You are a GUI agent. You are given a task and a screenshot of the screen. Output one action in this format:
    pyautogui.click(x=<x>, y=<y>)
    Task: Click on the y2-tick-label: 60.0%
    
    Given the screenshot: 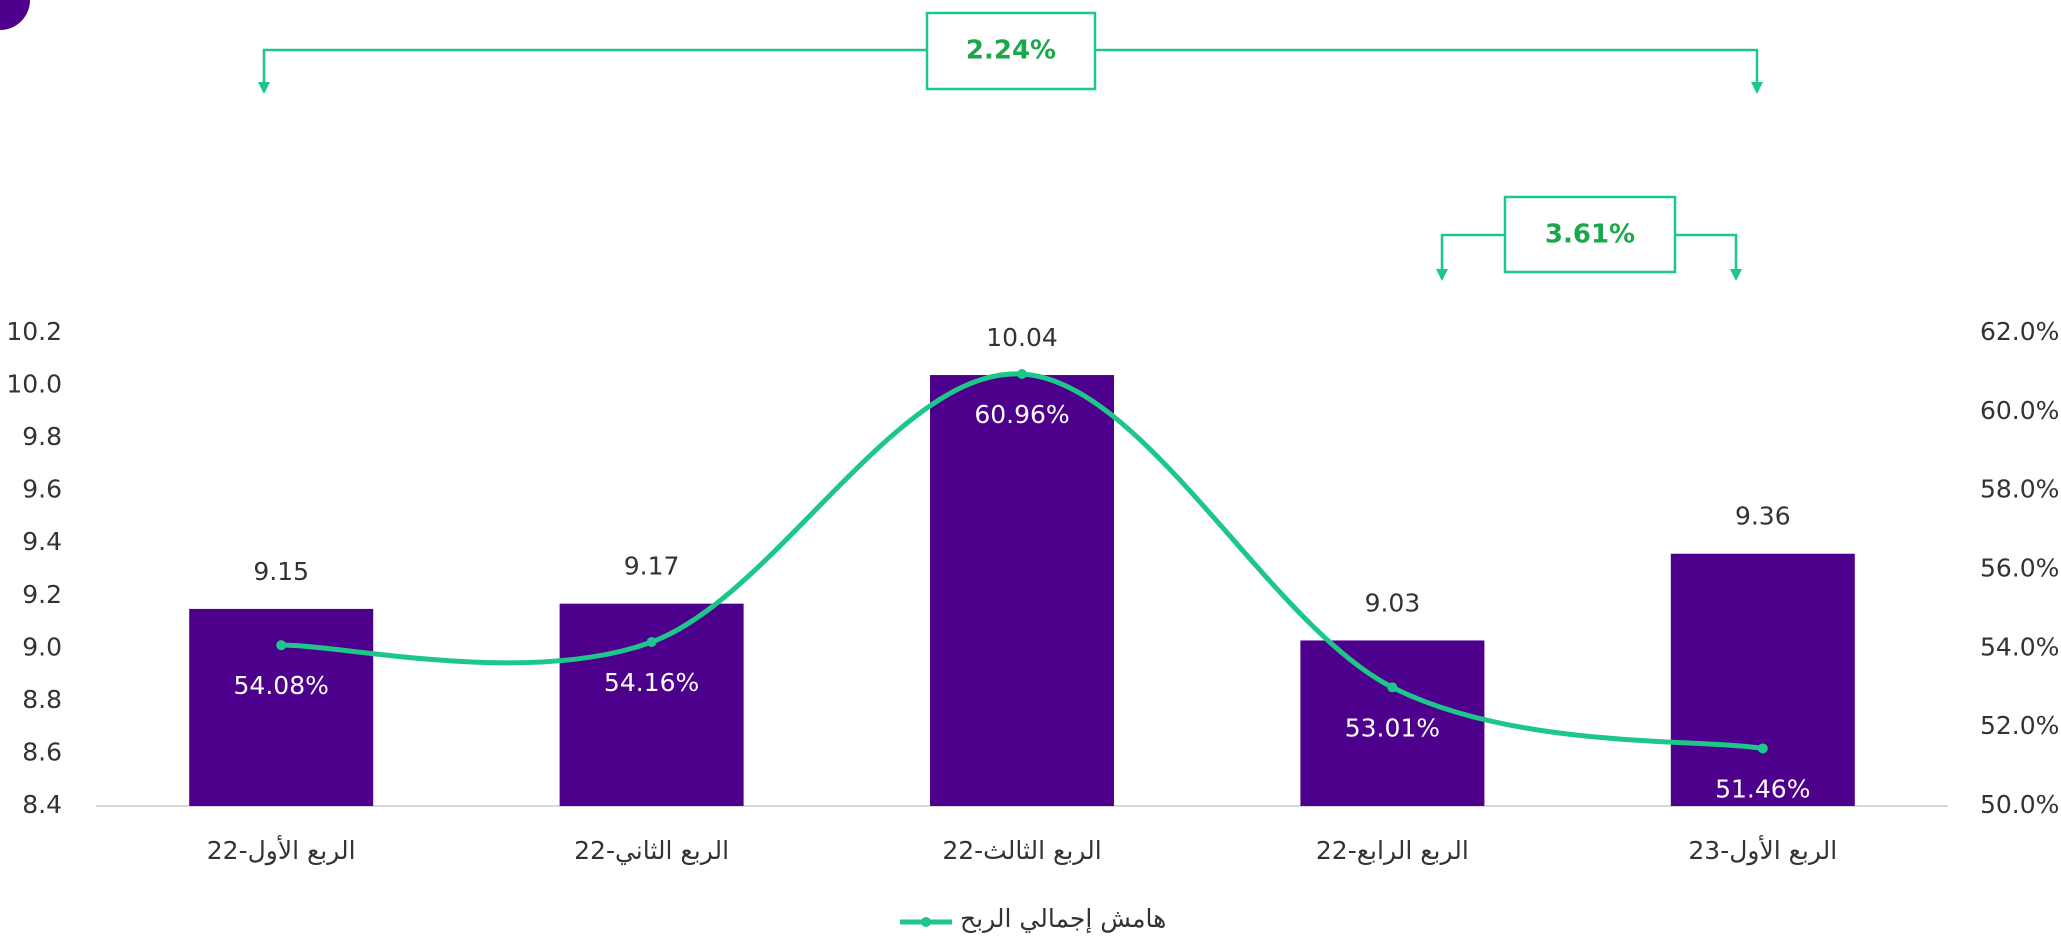 What is the action you would take?
    pyautogui.click(x=2019, y=410)
    